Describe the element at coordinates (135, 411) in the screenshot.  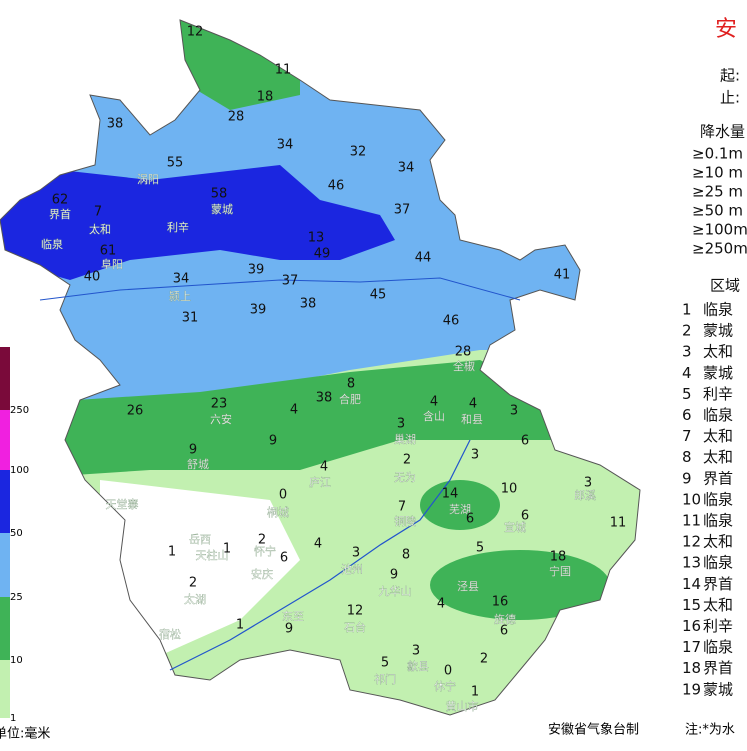
I see `station-value: 26` at that location.